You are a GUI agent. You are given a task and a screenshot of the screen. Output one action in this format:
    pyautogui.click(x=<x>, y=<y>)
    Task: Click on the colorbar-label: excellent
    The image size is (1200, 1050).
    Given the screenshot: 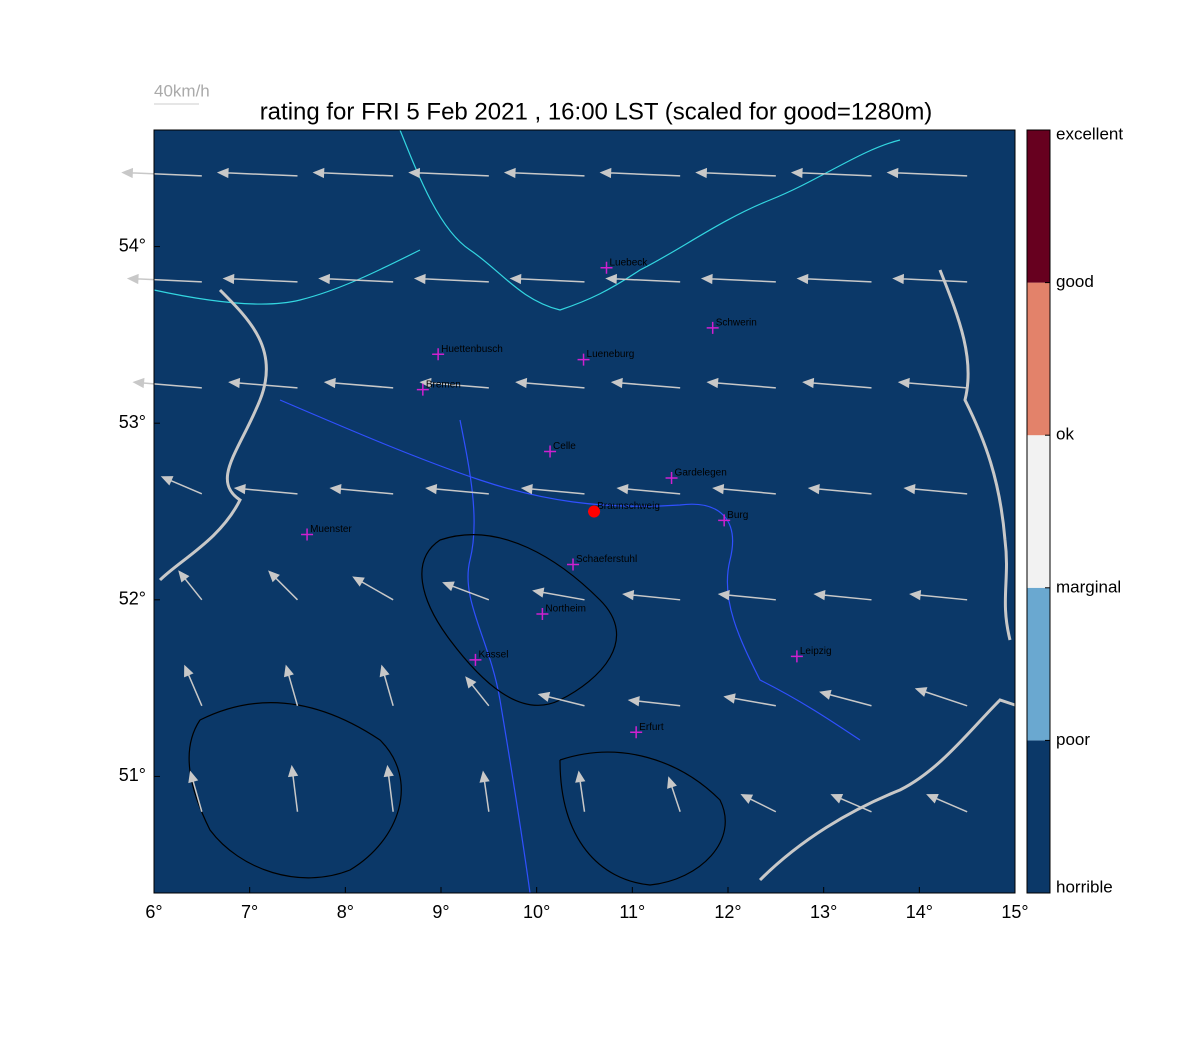 What is the action you would take?
    pyautogui.click(x=1089, y=133)
    